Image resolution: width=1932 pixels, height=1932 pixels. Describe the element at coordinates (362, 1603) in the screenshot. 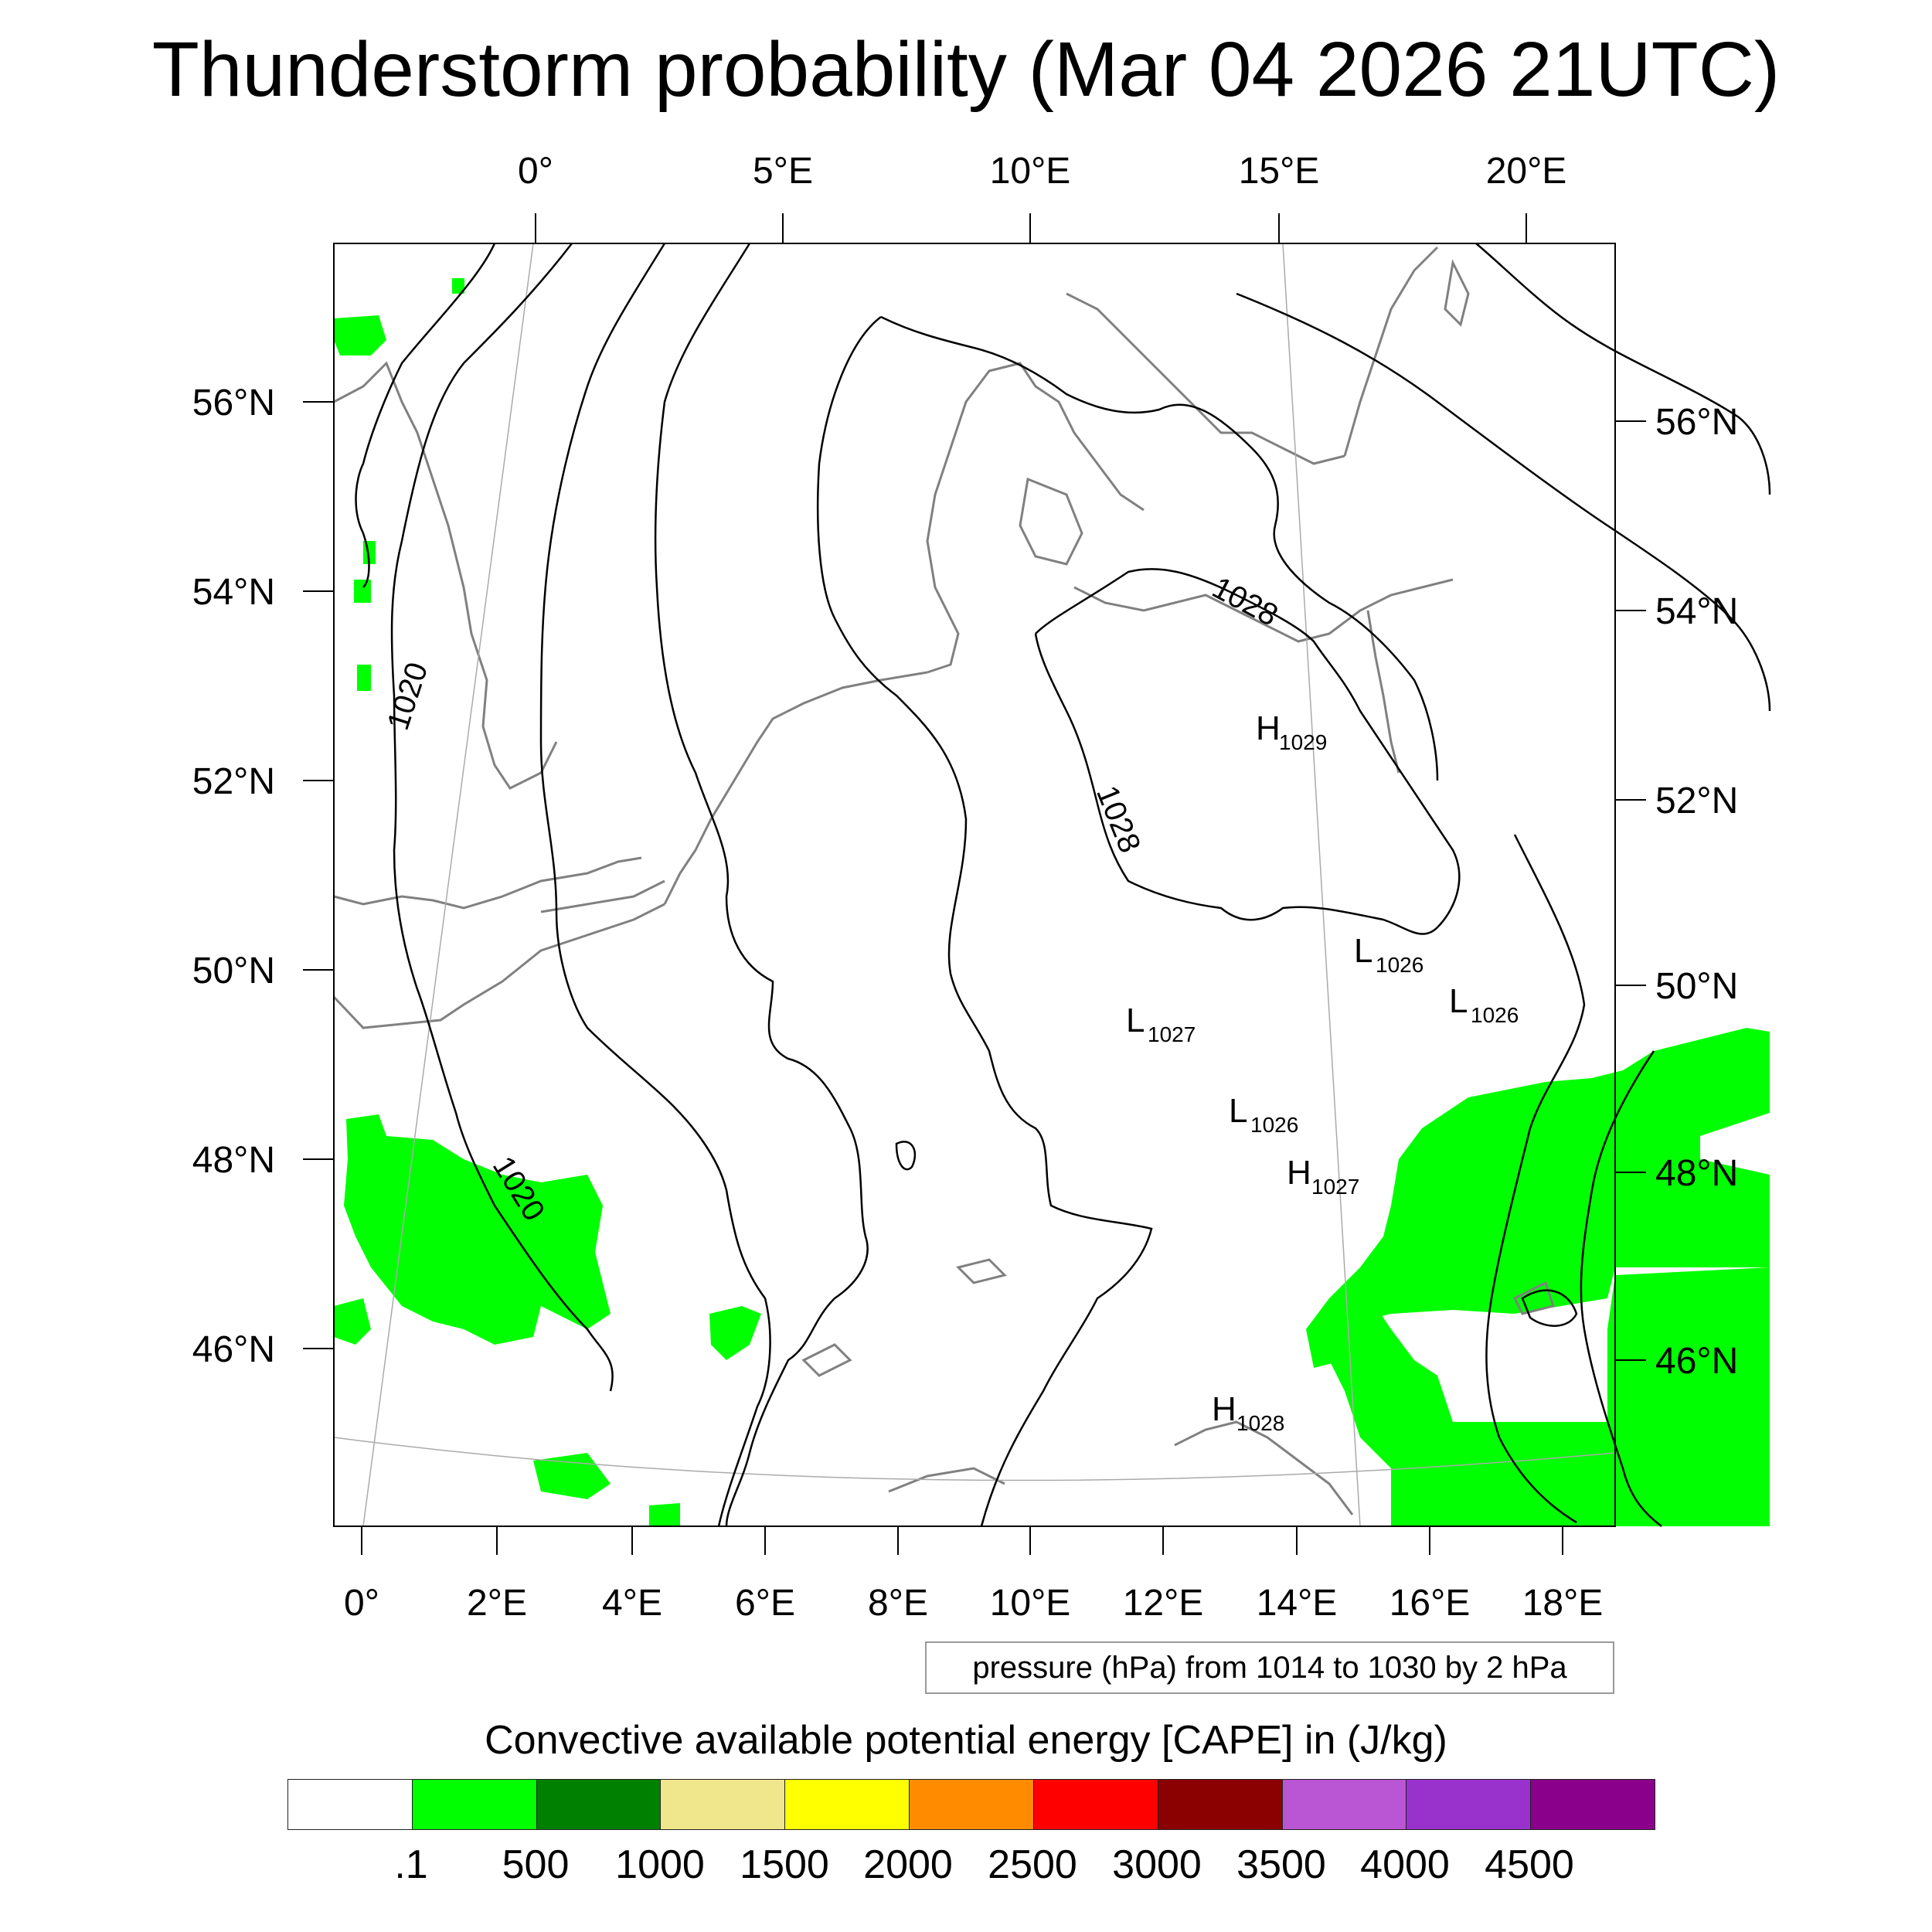

I see `bottom-lon-label: 0°` at that location.